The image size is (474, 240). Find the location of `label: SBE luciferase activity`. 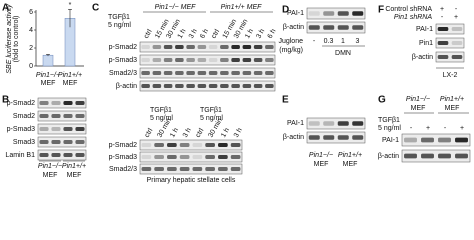

label: SBE luciferase activity is located at coordinates (9, 39).